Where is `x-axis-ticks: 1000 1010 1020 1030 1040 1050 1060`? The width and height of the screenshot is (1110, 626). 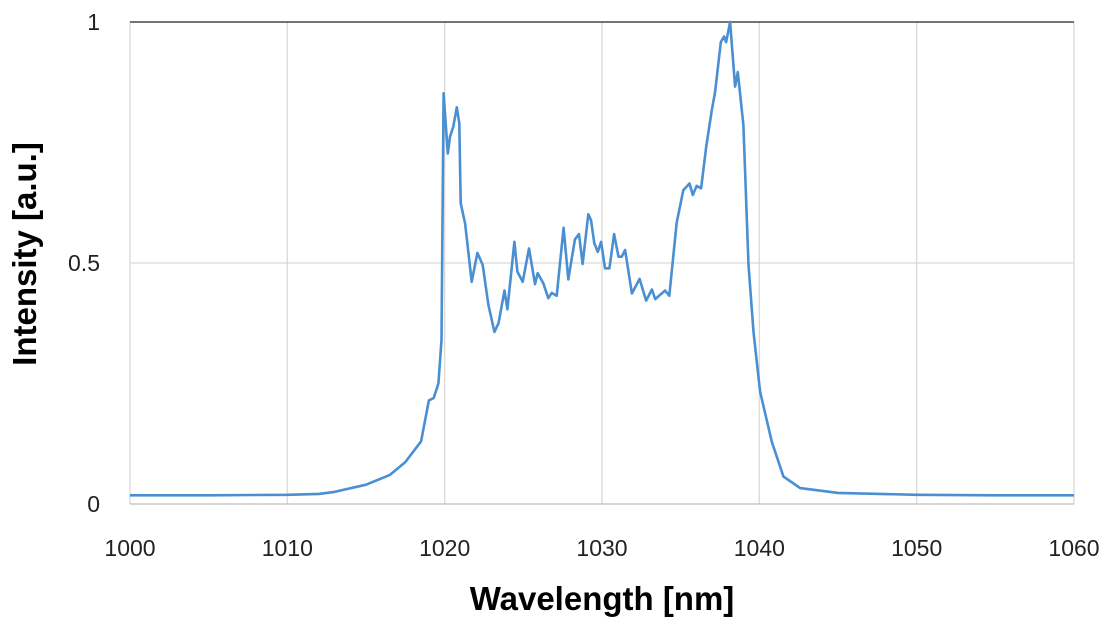 x-axis-ticks: 1000 1010 1020 1030 1040 1050 1060 is located at coordinates (601, 548).